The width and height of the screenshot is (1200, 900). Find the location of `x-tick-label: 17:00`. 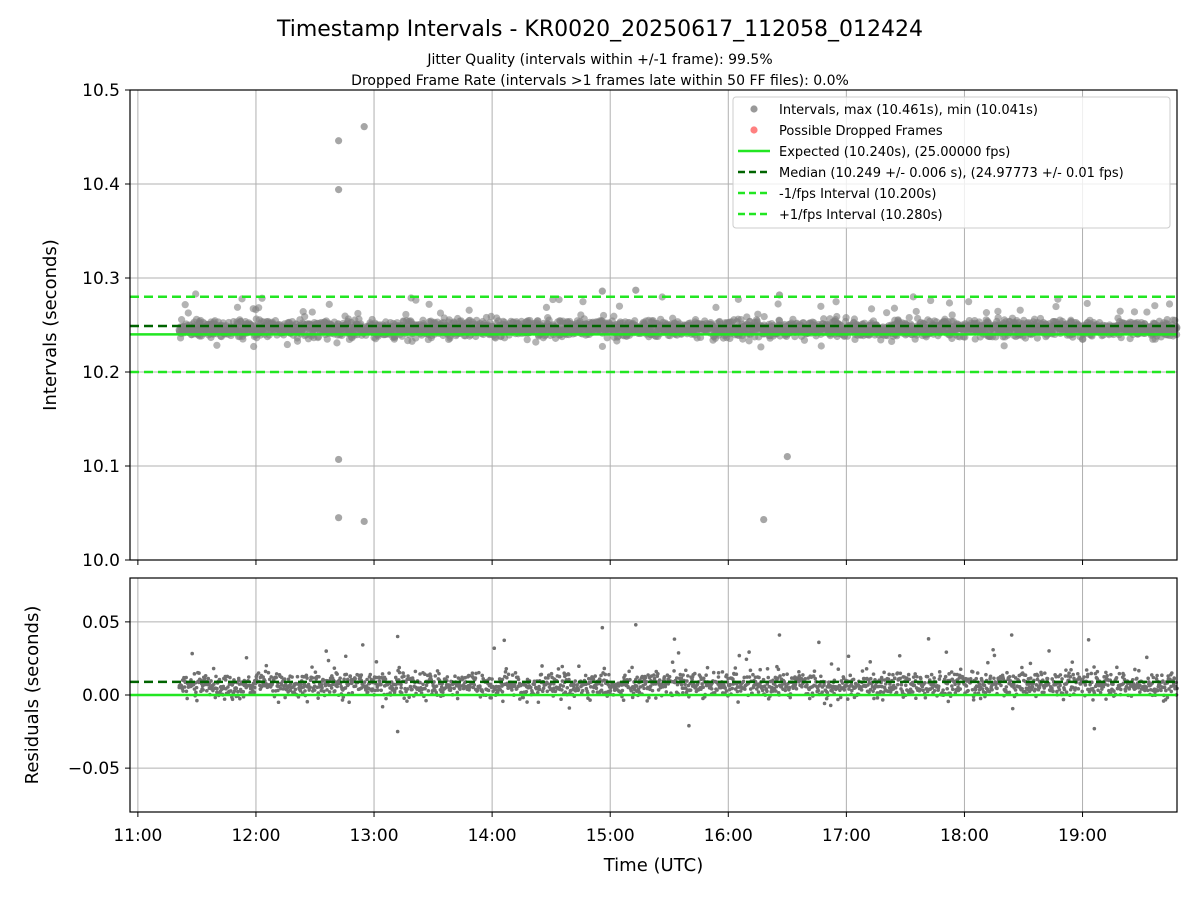

x-tick-label: 17:00 is located at coordinates (846, 836).